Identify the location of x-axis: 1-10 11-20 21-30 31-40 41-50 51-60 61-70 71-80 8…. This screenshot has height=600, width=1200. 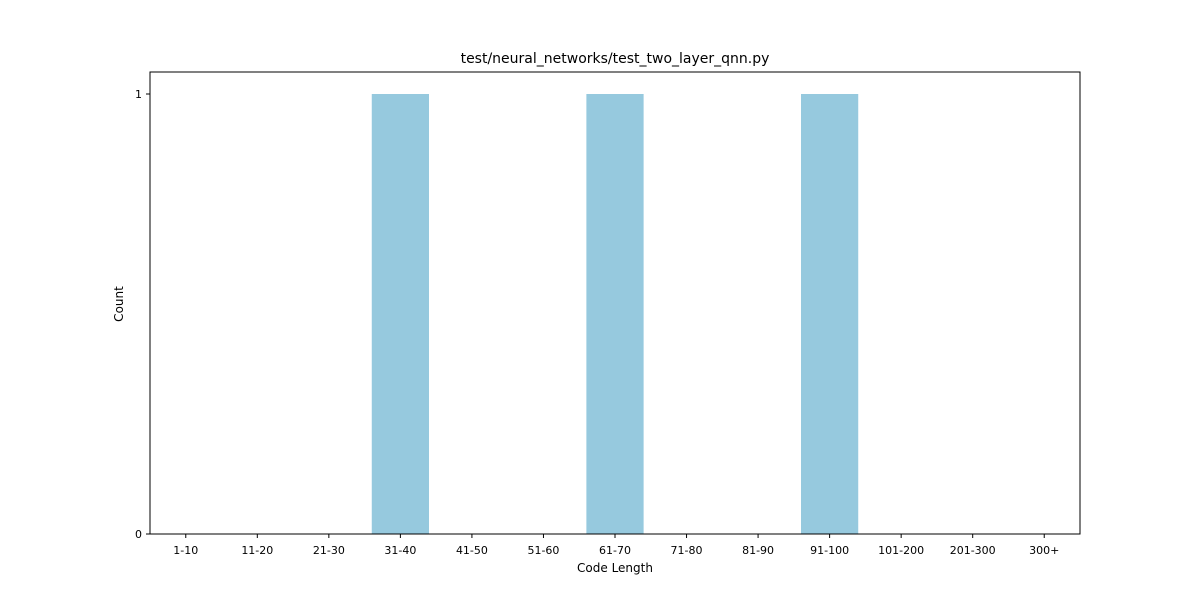
(616, 545).